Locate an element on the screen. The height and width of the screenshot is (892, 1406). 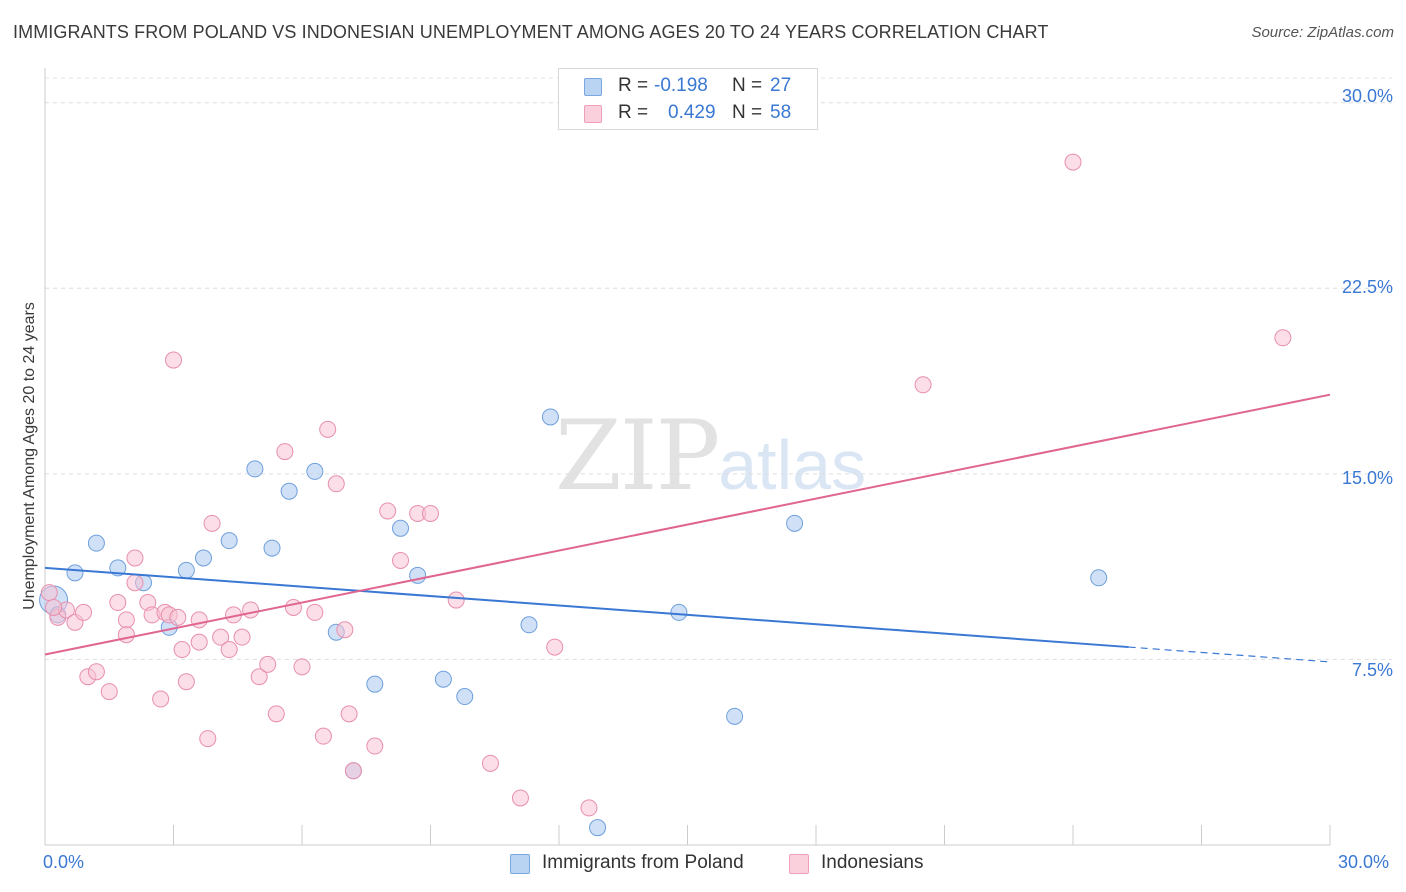
indonesians-swatch is located at coordinates (593, 114).